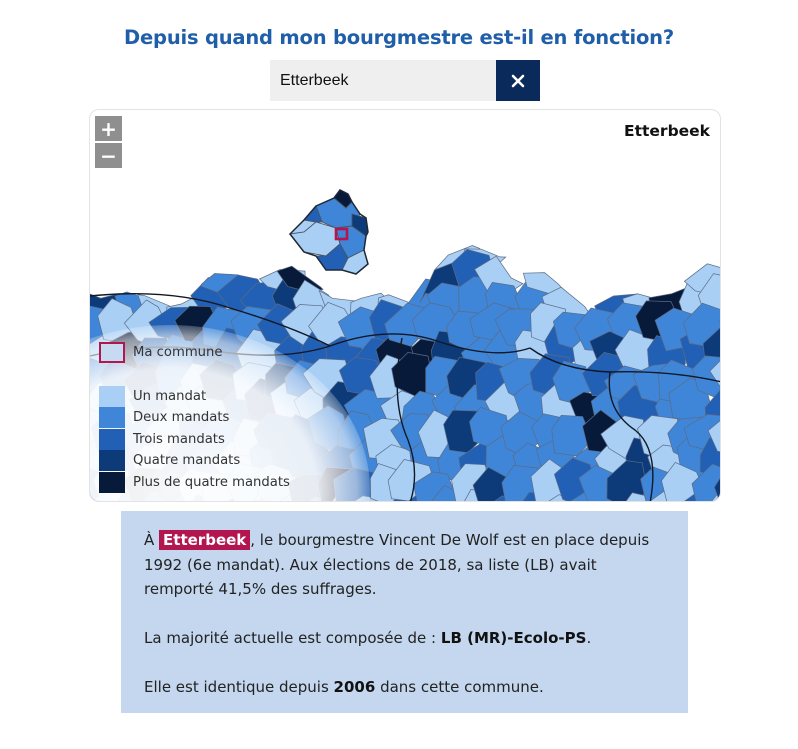 The image size is (798, 749). What do you see at coordinates (211, 482) in the screenshot?
I see `legend-label: Plus de quatre mandats` at bounding box center [211, 482].